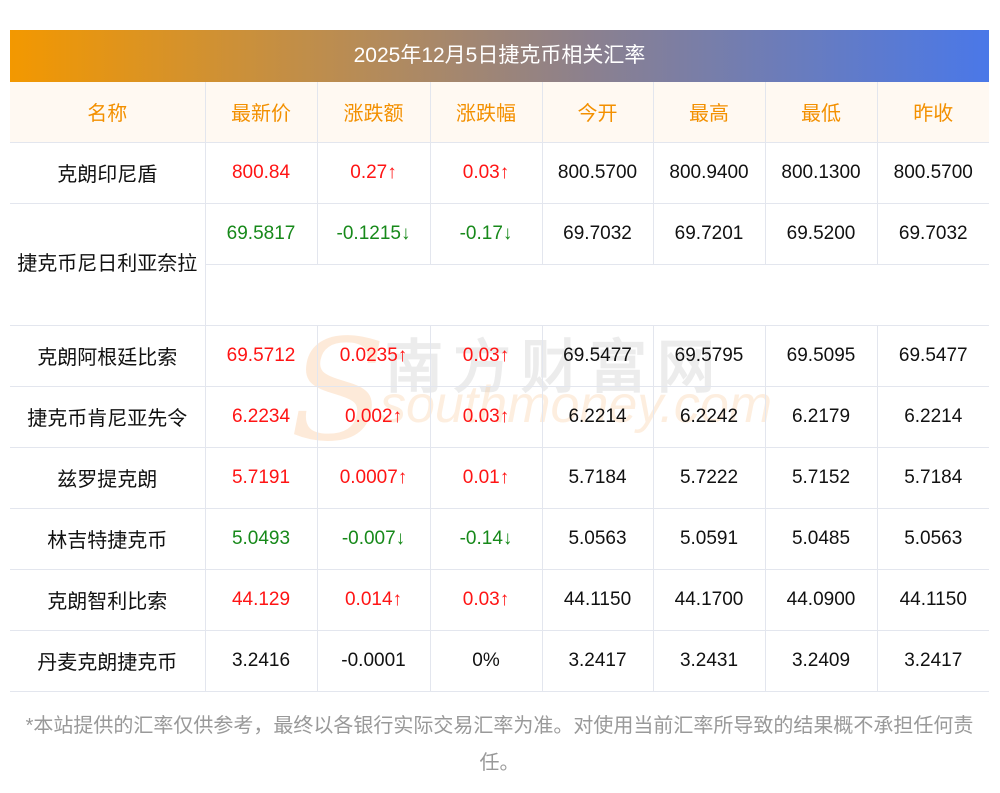 This screenshot has width=1000, height=793. What do you see at coordinates (108, 416) in the screenshot?
I see `currency-pair-name: 捷克币肯尼亚先令` at bounding box center [108, 416].